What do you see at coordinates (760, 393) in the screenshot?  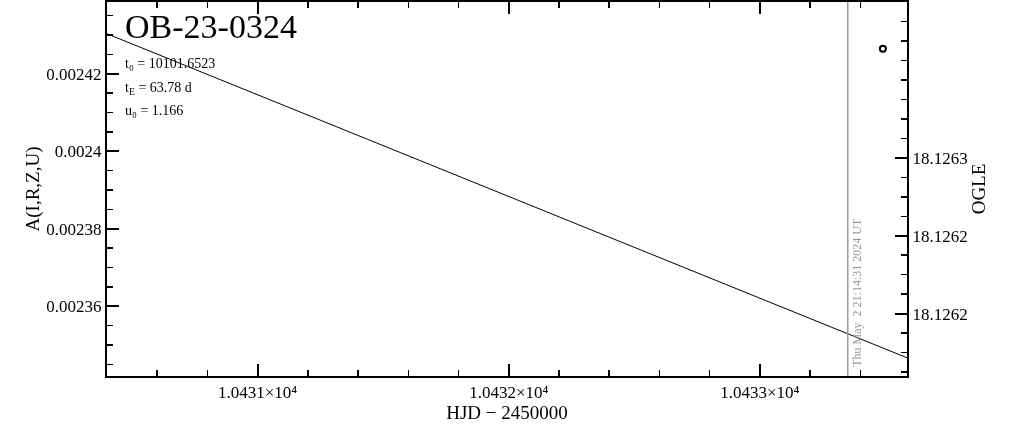 I see `x-tick-label: 1.0433×10⁴` at bounding box center [760, 393].